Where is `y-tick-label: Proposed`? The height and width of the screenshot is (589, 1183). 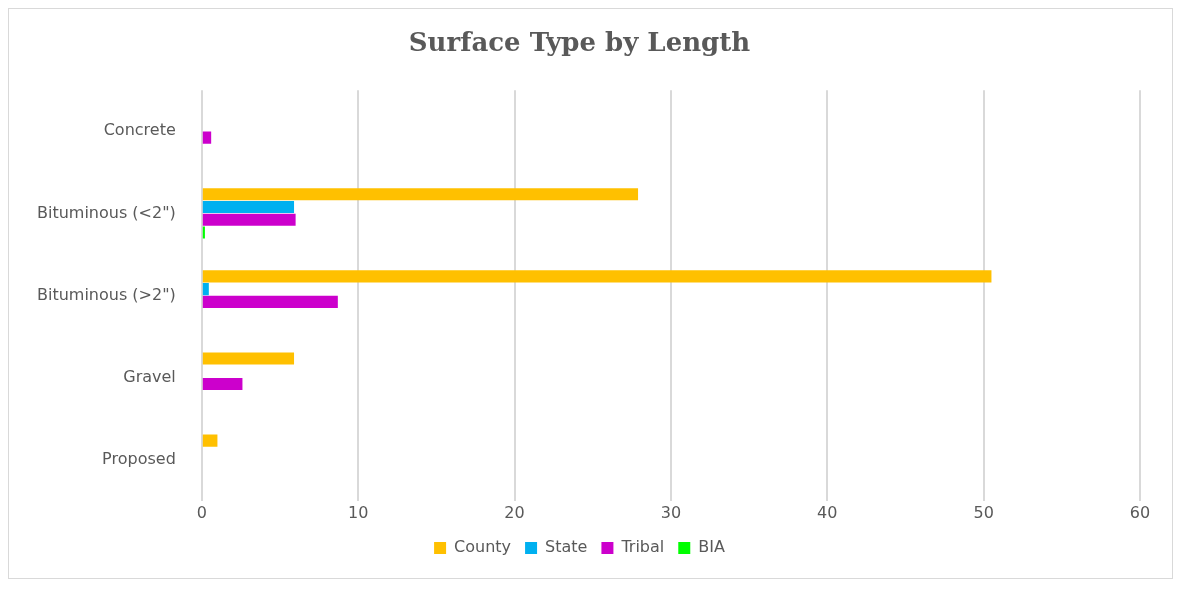
y-tick-label: Proposed is located at coordinates (139, 458).